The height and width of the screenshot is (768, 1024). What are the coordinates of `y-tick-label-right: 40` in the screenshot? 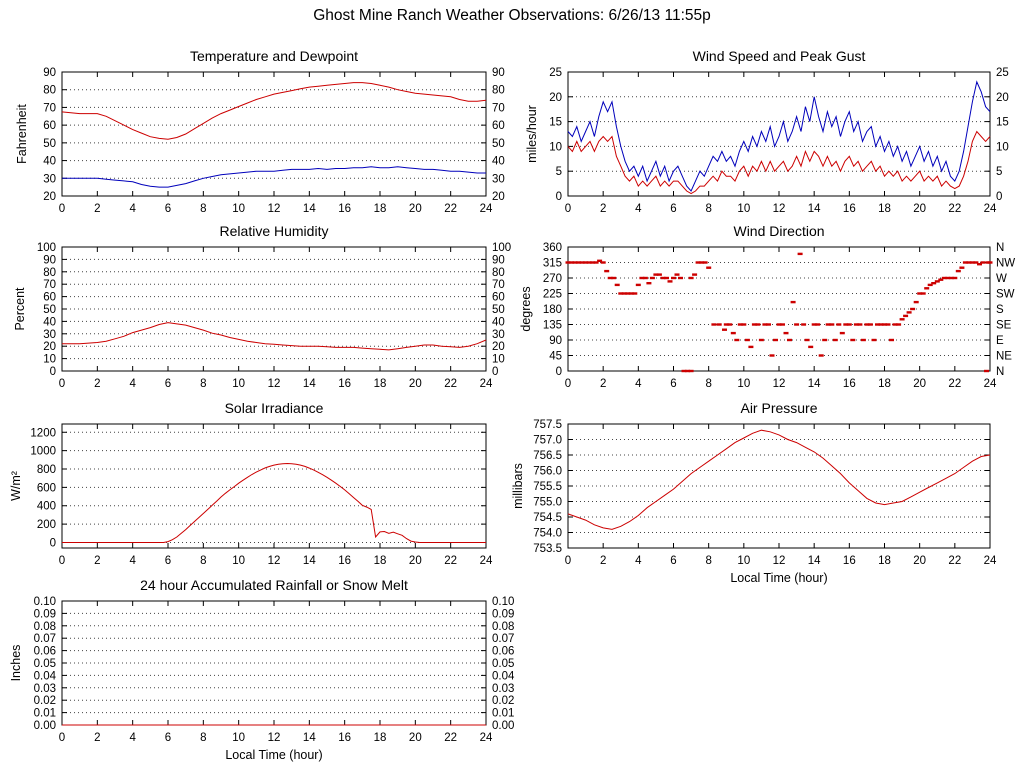 It's located at (498, 162).